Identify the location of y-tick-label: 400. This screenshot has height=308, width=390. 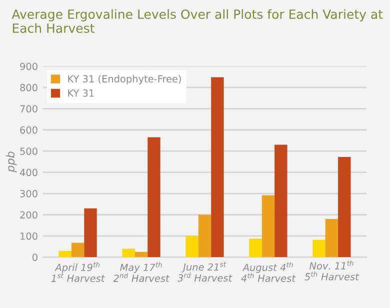
(29, 172).